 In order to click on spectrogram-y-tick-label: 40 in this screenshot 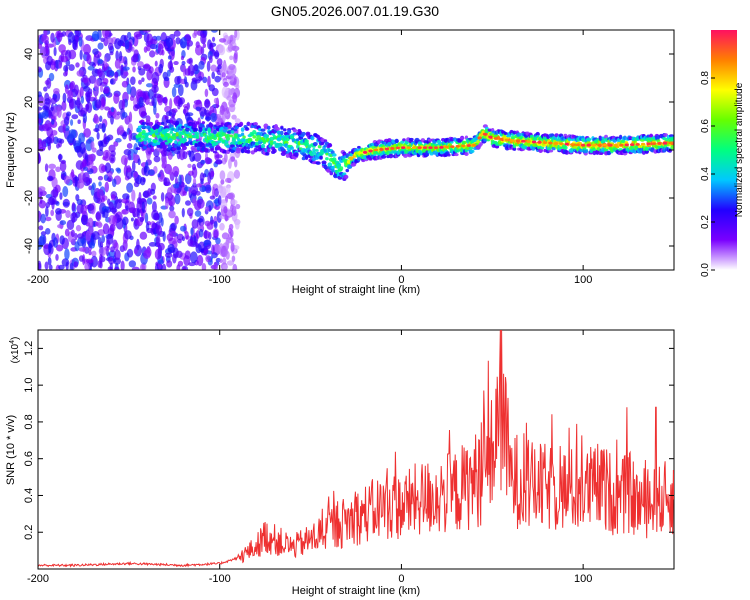, I will do `click(29, 54)`.